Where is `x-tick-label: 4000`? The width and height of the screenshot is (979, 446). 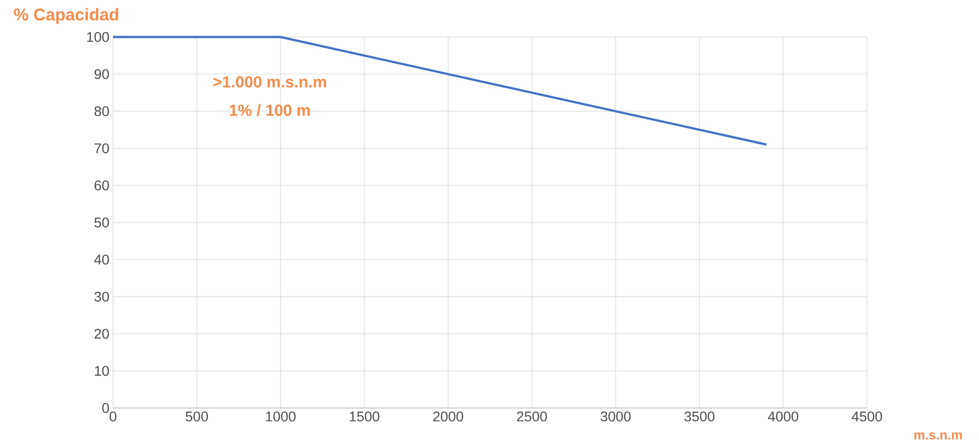 x-tick-label: 4000 is located at coordinates (783, 417).